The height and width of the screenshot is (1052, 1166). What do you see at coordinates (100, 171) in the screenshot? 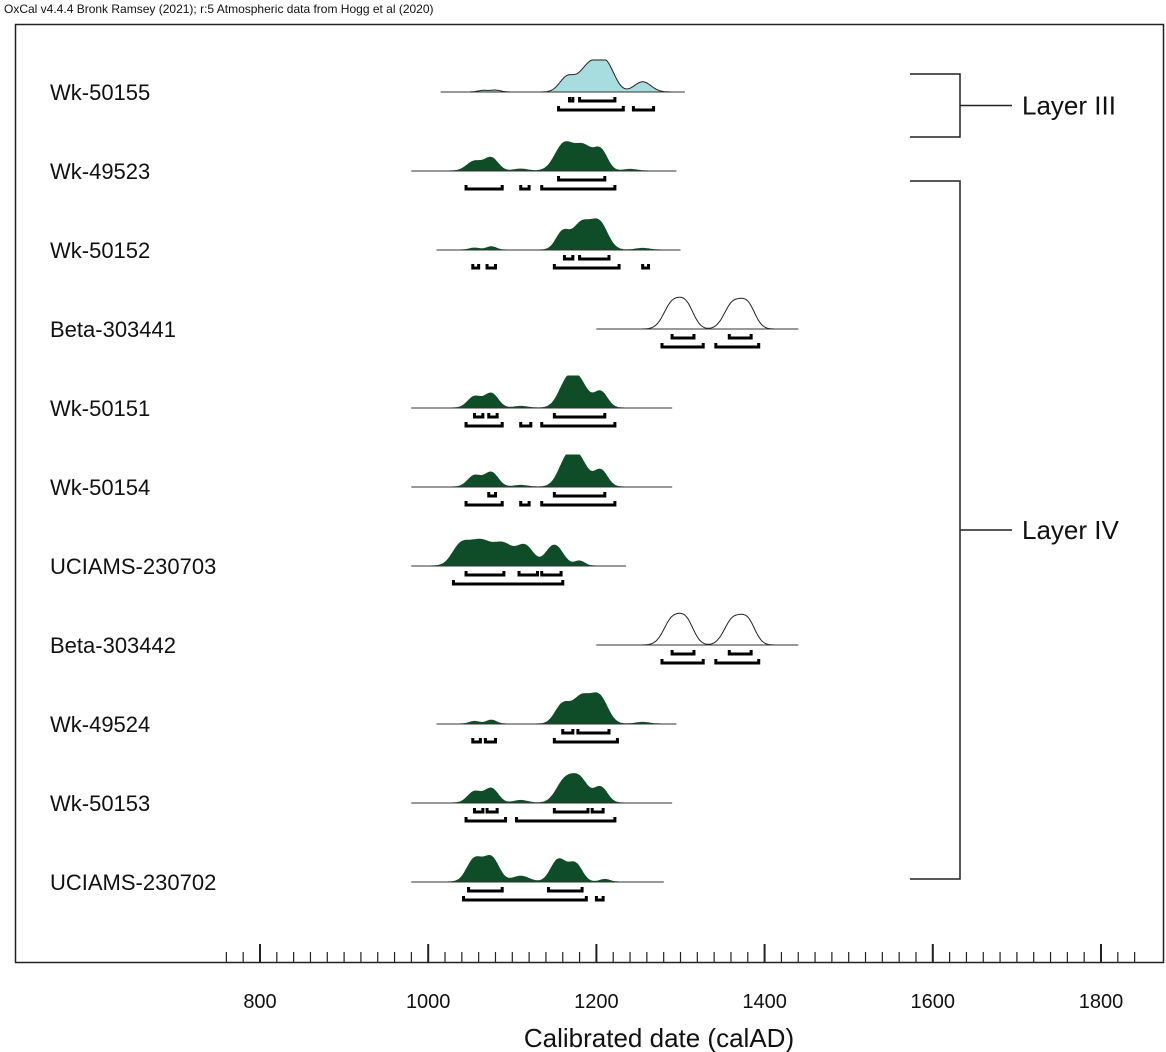
I see `sample-label: Wk-49523` at bounding box center [100, 171].